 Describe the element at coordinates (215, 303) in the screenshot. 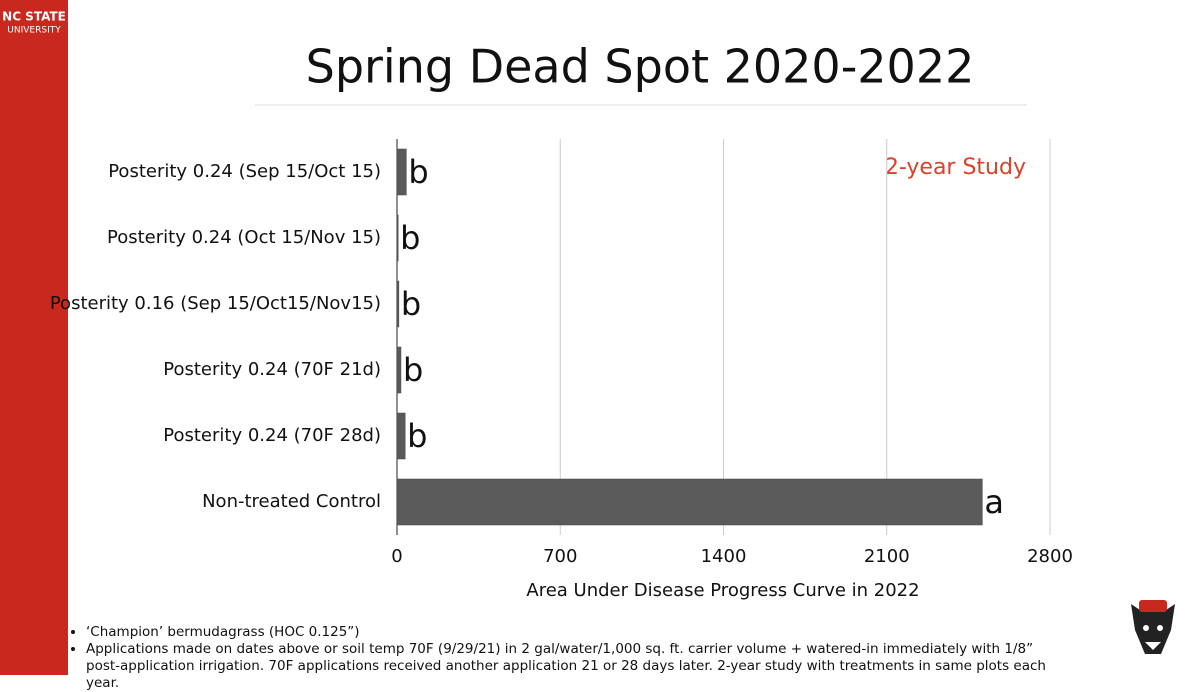

I see `y-tick-label: Posterity 0.16 (Sep 15/Oct15/Nov15)` at that location.